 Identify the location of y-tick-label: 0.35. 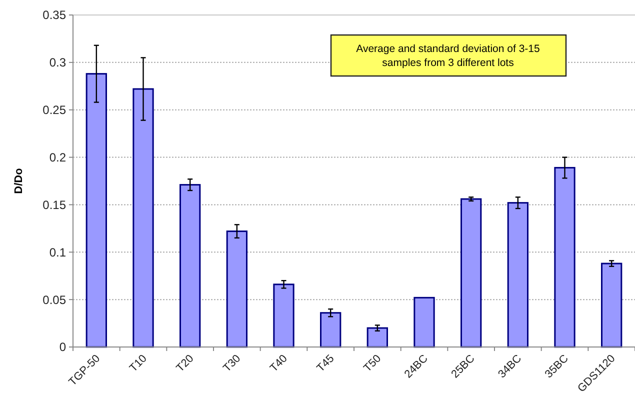
(54, 15).